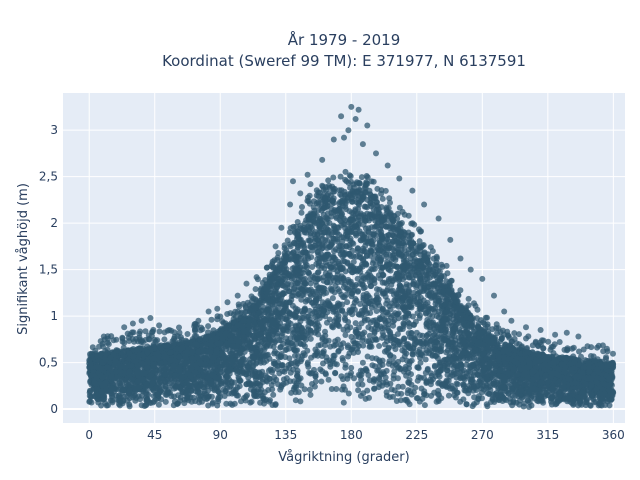 The height and width of the screenshot is (480, 640). What do you see at coordinates (344, 39) in the screenshot?
I see `chart-title: År 1979 - 2019` at bounding box center [344, 39].